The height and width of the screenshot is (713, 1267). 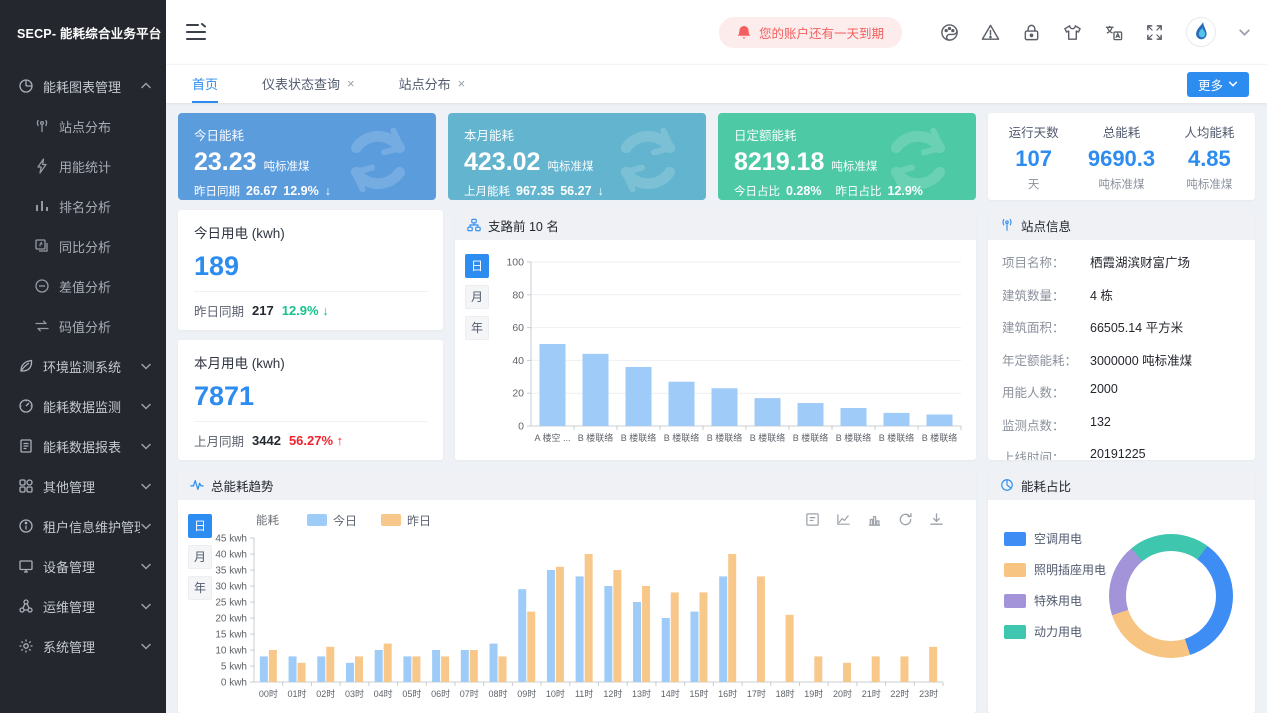 I want to click on account-expiry-notice: 您的账户还有一天到期, so click(x=810, y=32).